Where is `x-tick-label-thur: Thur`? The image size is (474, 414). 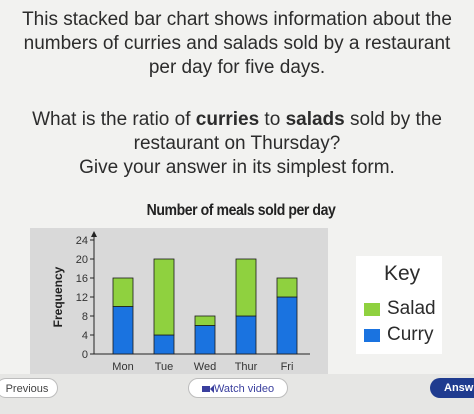 x-tick-label-thur: Thur is located at coordinates (246, 367).